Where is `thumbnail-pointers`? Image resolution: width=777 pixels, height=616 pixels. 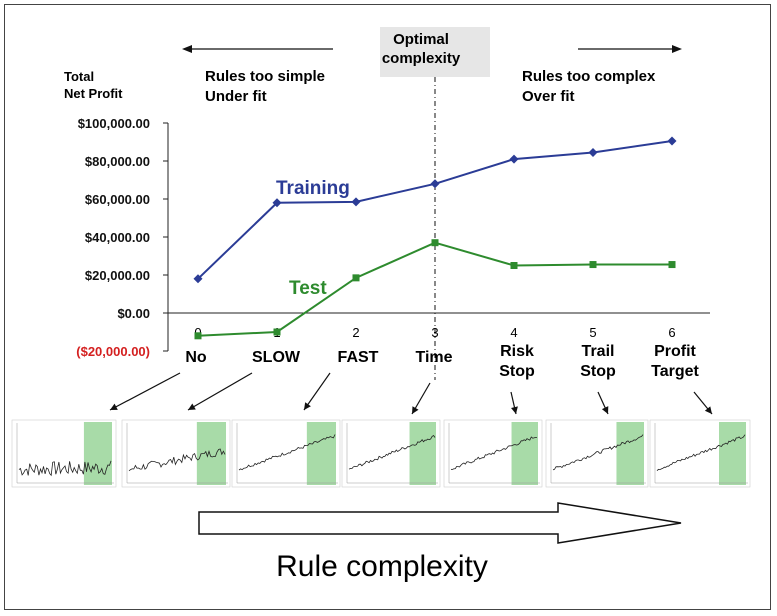 thumbnail-pointers is located at coordinates (411, 393).